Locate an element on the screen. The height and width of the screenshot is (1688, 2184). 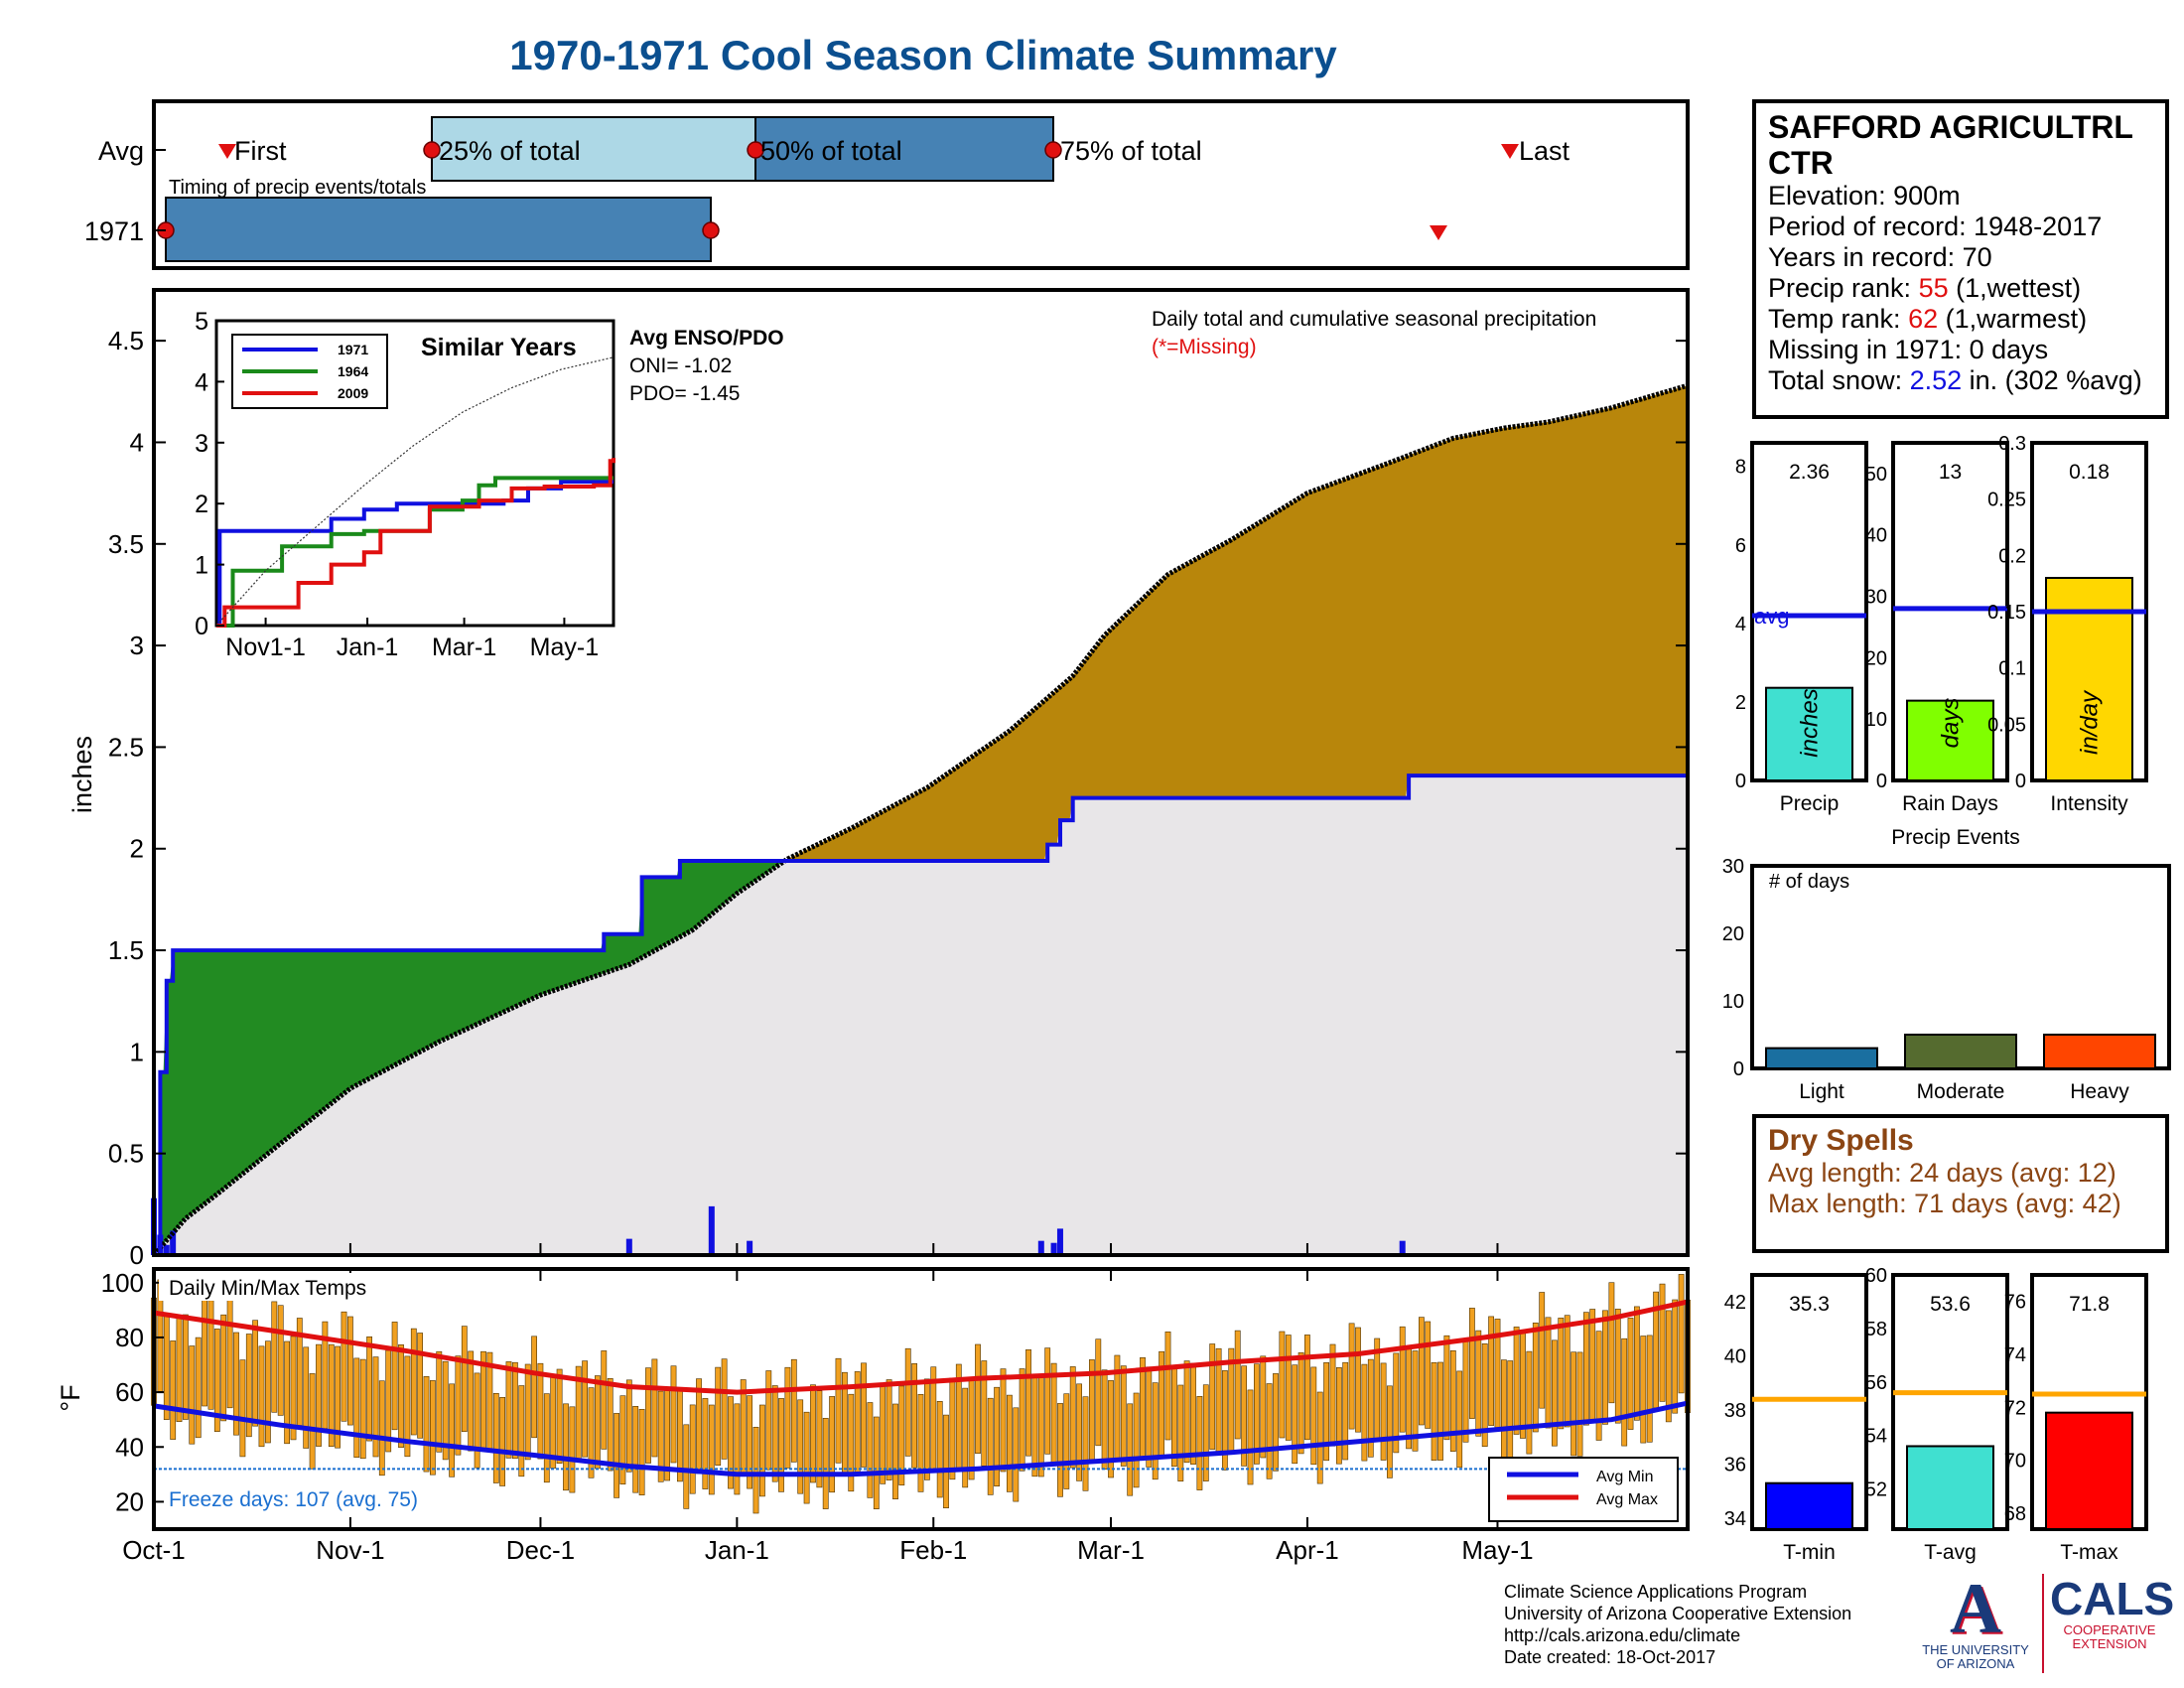
panel-tick-label: 2 is located at coordinates (1740, 703).